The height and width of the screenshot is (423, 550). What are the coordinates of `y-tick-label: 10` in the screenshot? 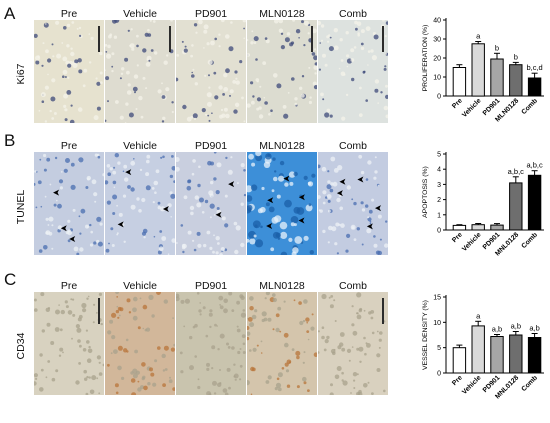 It's located at (437, 323).